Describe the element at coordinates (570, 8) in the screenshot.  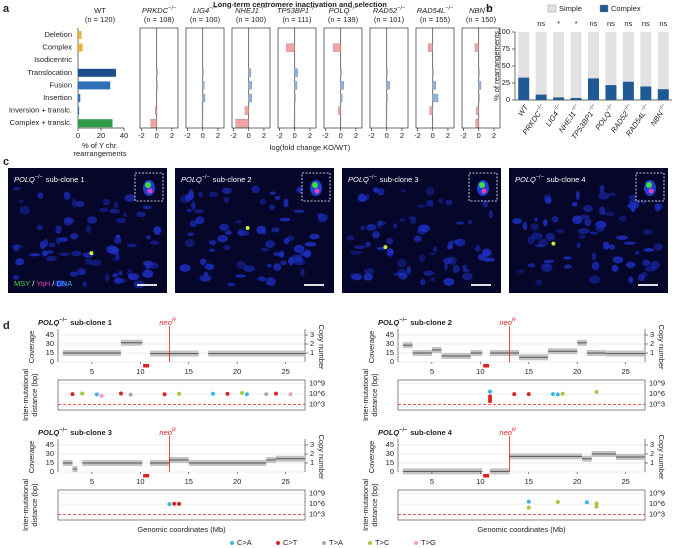
I see `legend-label: Simple` at that location.